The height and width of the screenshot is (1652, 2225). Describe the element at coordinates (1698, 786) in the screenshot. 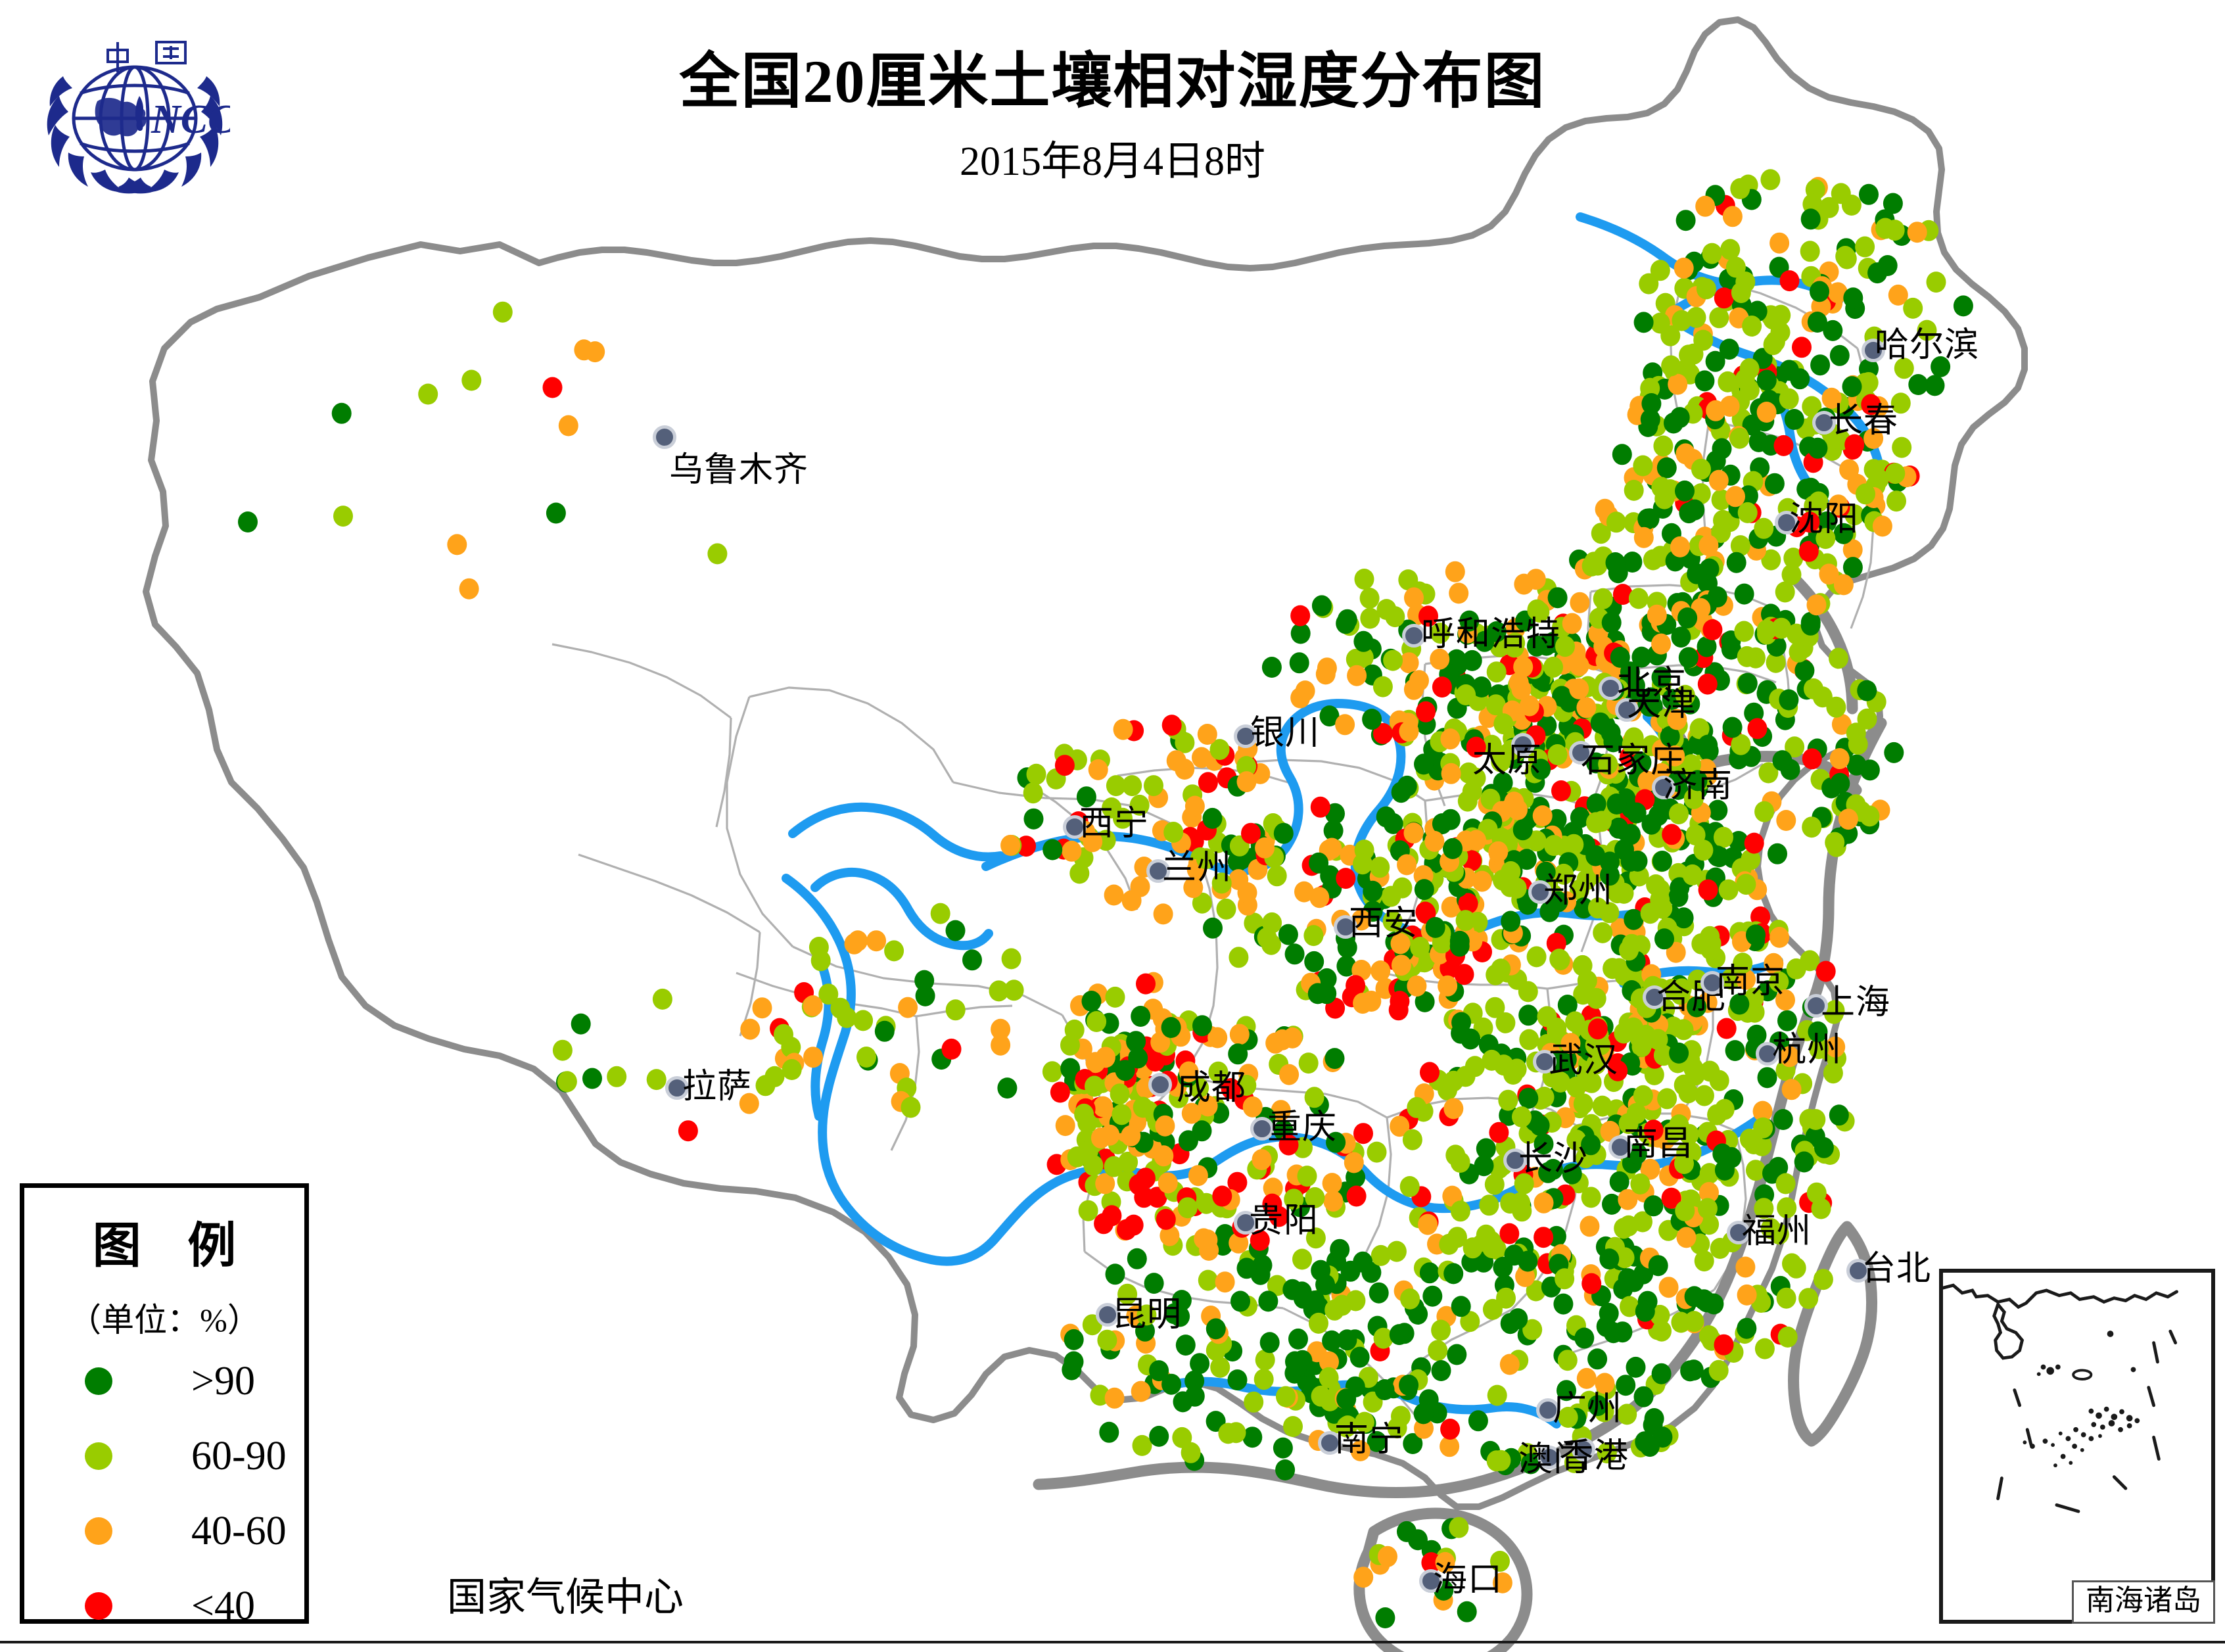

I see `city-label: 济南` at that location.